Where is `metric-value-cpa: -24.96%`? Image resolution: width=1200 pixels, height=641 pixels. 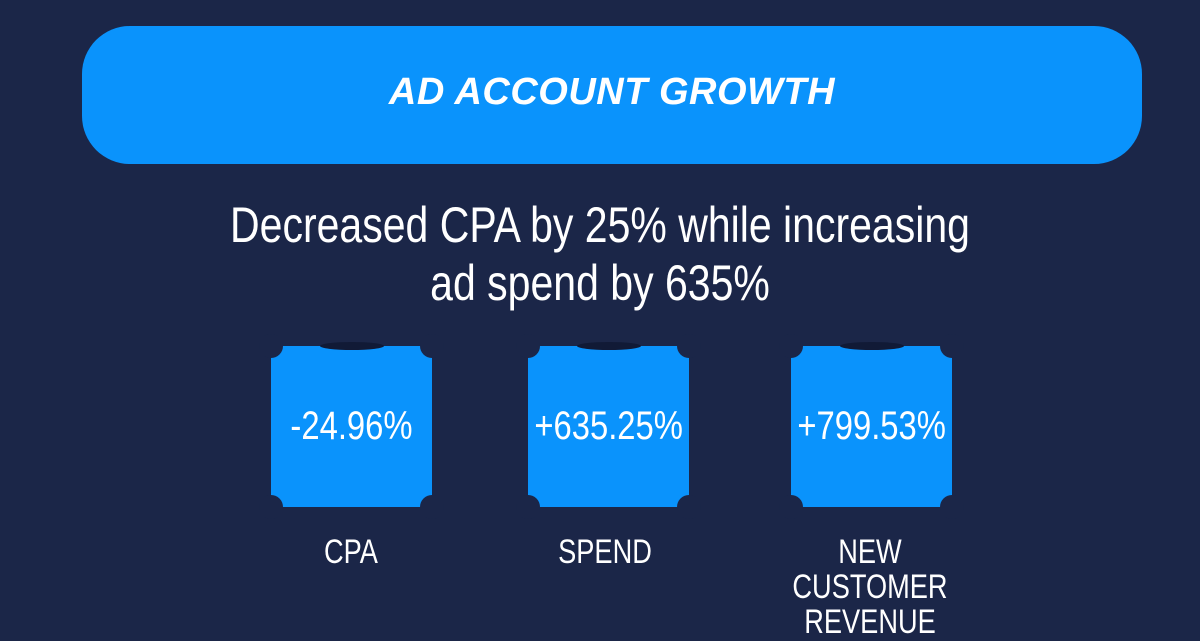 metric-value-cpa: -24.96% is located at coordinates (351, 426).